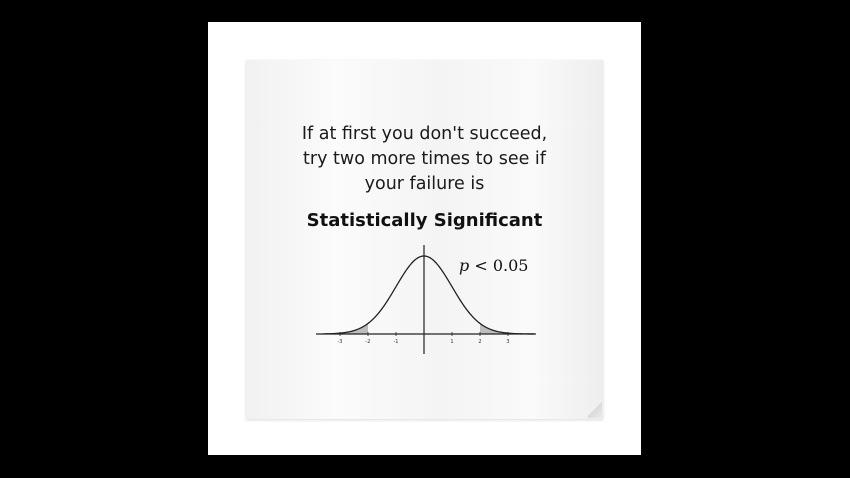 The image size is (850, 478). Describe the element at coordinates (479, 342) in the screenshot. I see `x-tick-label: 2` at that location.